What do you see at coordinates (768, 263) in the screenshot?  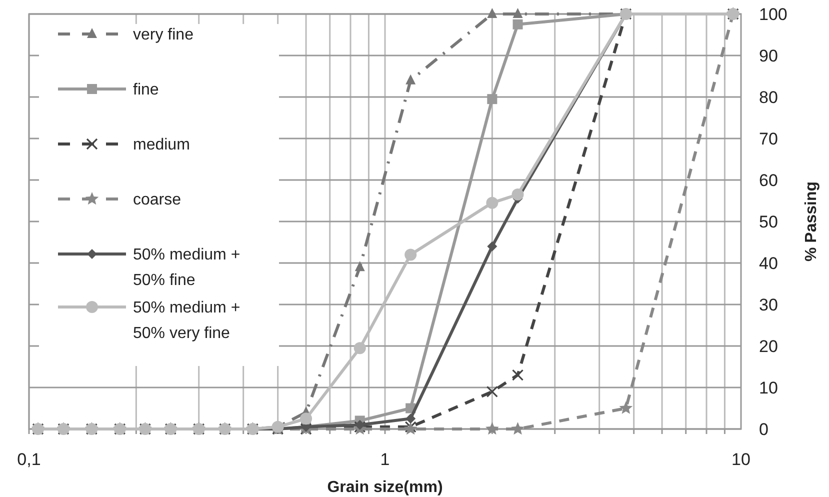 I see `y-tick-label: 40` at bounding box center [768, 263].